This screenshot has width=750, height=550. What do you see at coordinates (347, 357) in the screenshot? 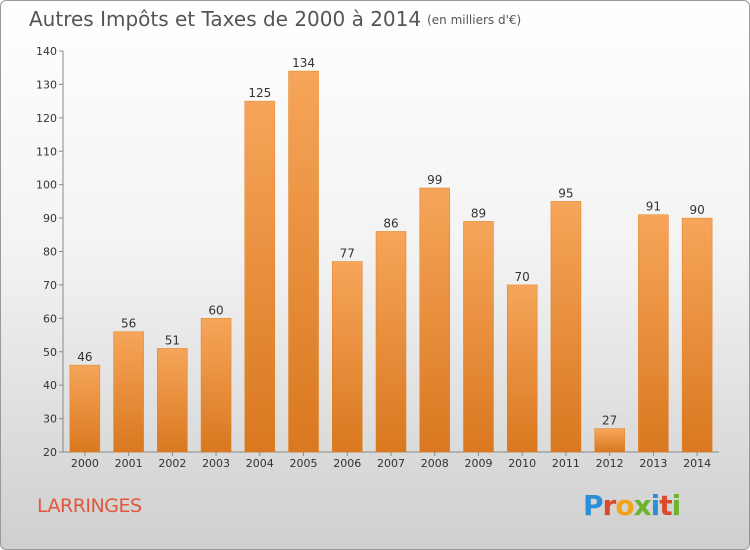
I see `bar-2006` at bounding box center [347, 357].